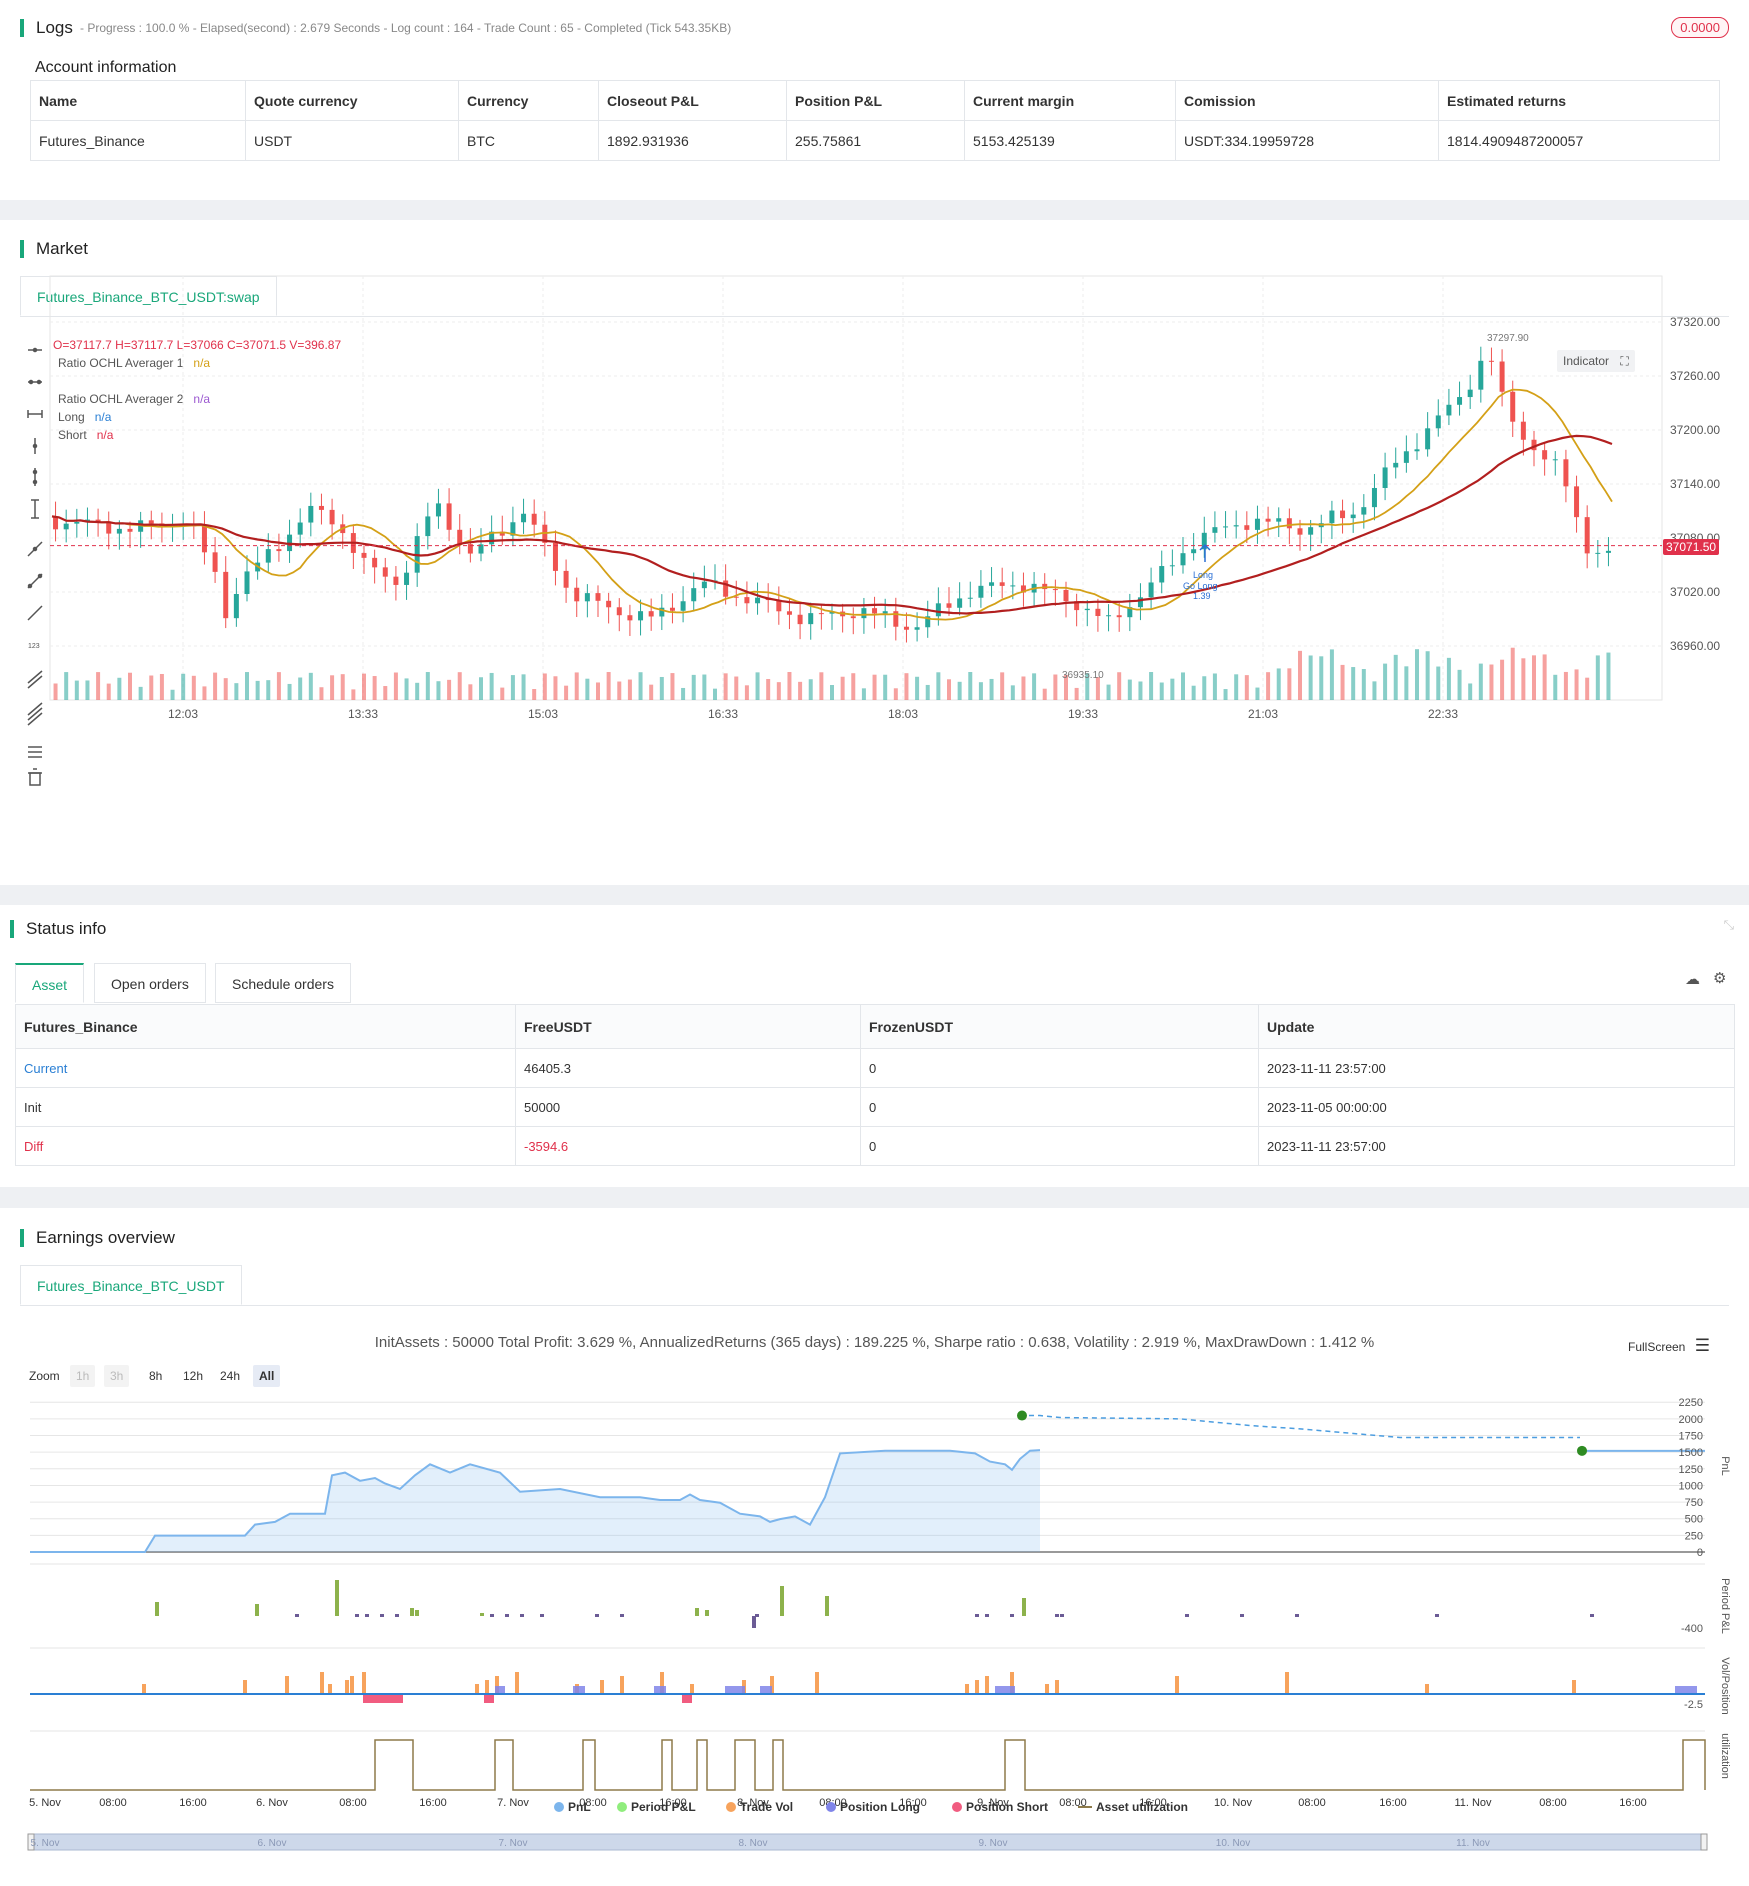 The image size is (1749, 1886). I want to click on zoom-3h: 3h, so click(117, 1376).